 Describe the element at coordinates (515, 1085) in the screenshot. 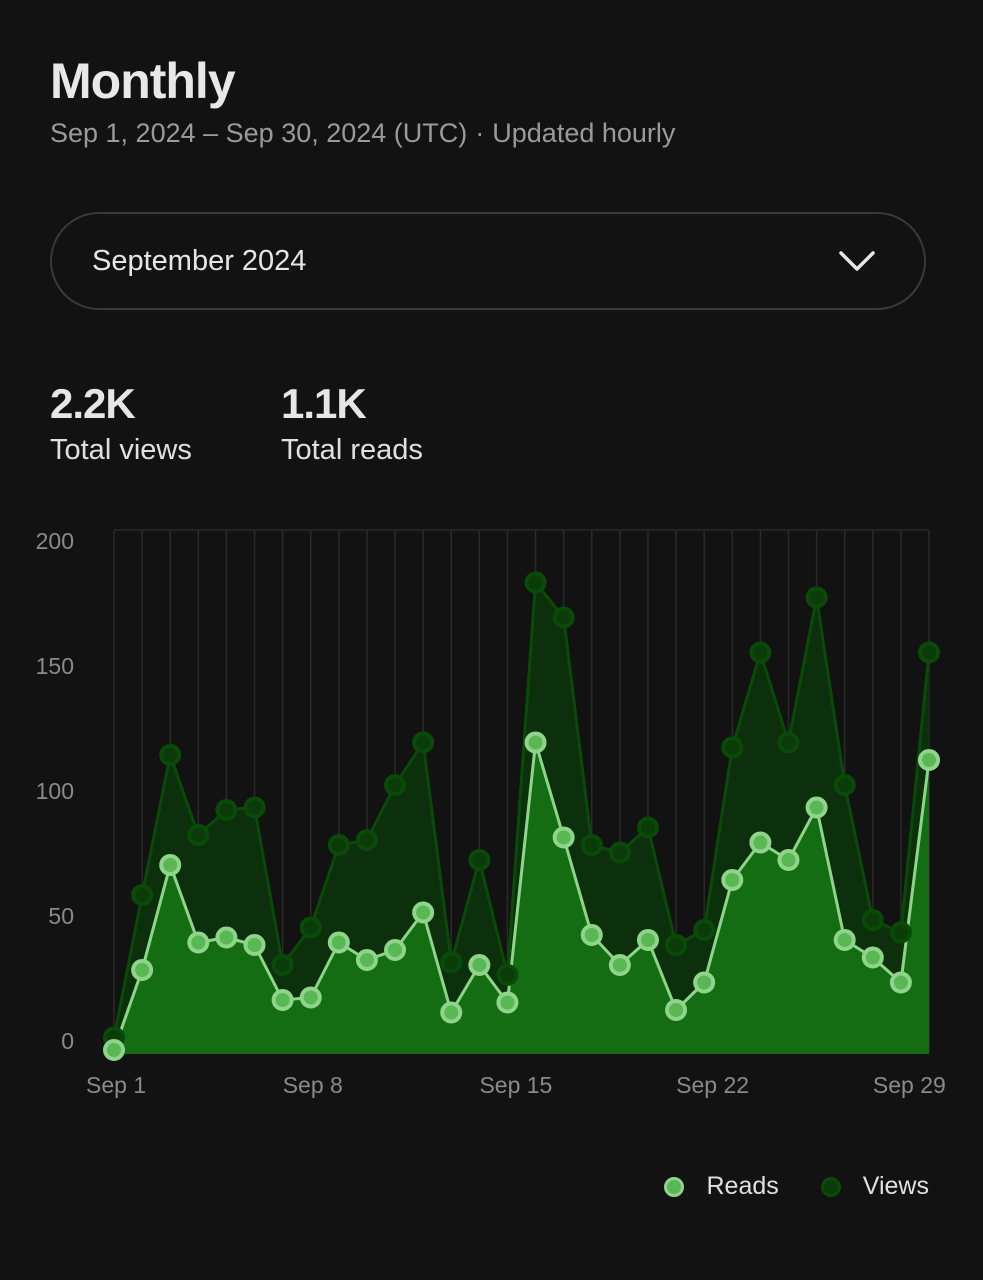

I see `x-tick-label: Sep 15` at that location.